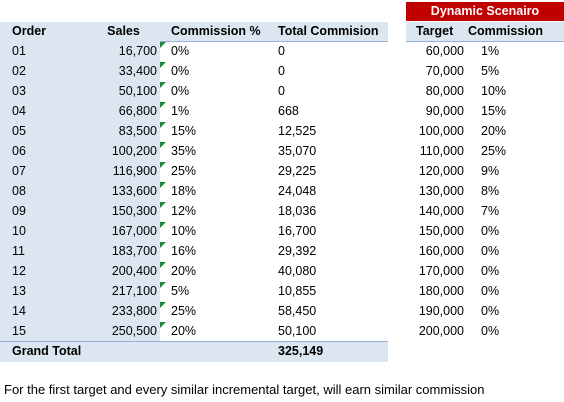 The image size is (564, 402). I want to click on table-cell: 116,900, so click(134, 171).